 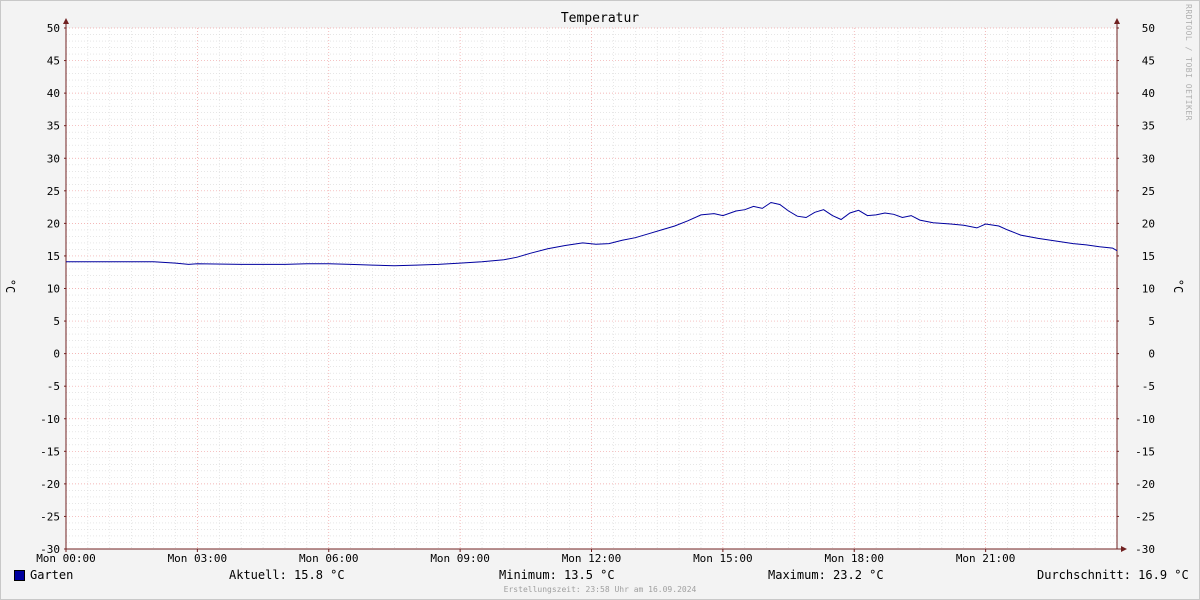 What do you see at coordinates (986, 558) in the screenshot?
I see `x-tick-label: Mon 21:00` at bounding box center [986, 558].